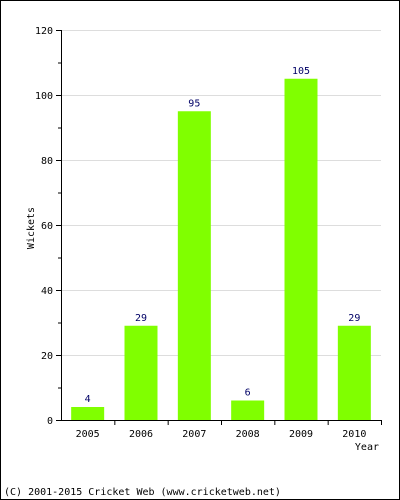 The image size is (400, 500). I want to click on value-label-2009: 105, so click(301, 71).